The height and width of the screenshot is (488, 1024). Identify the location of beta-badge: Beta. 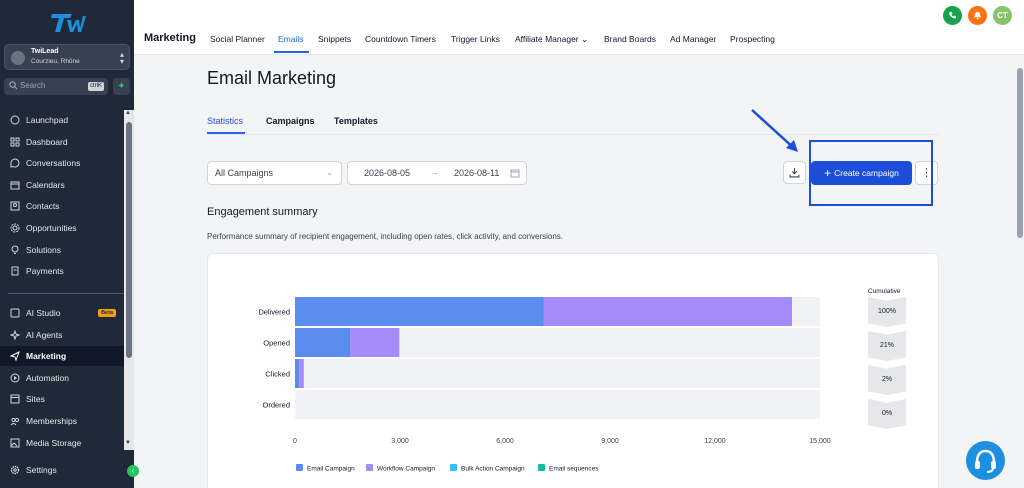
(107, 313).